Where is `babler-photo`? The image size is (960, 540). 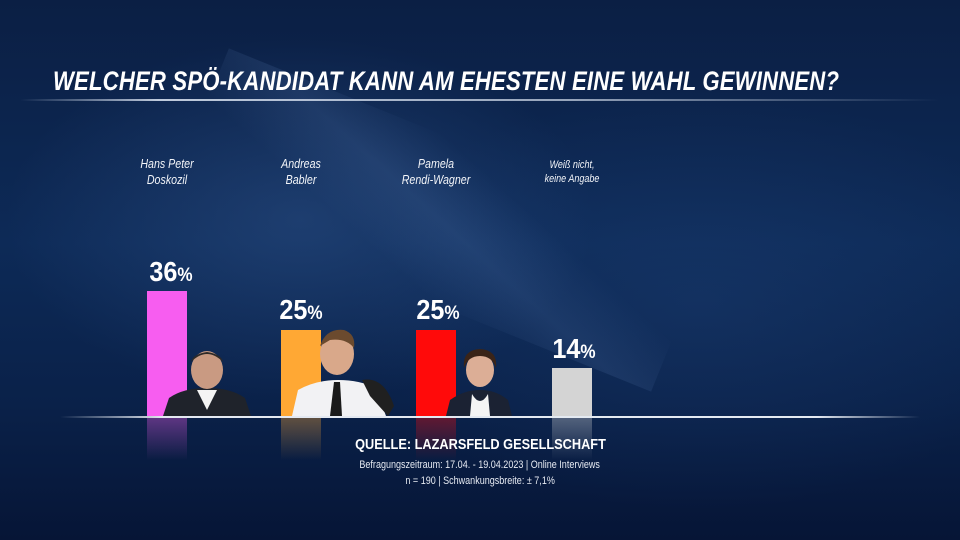 babler-photo is located at coordinates (343, 372).